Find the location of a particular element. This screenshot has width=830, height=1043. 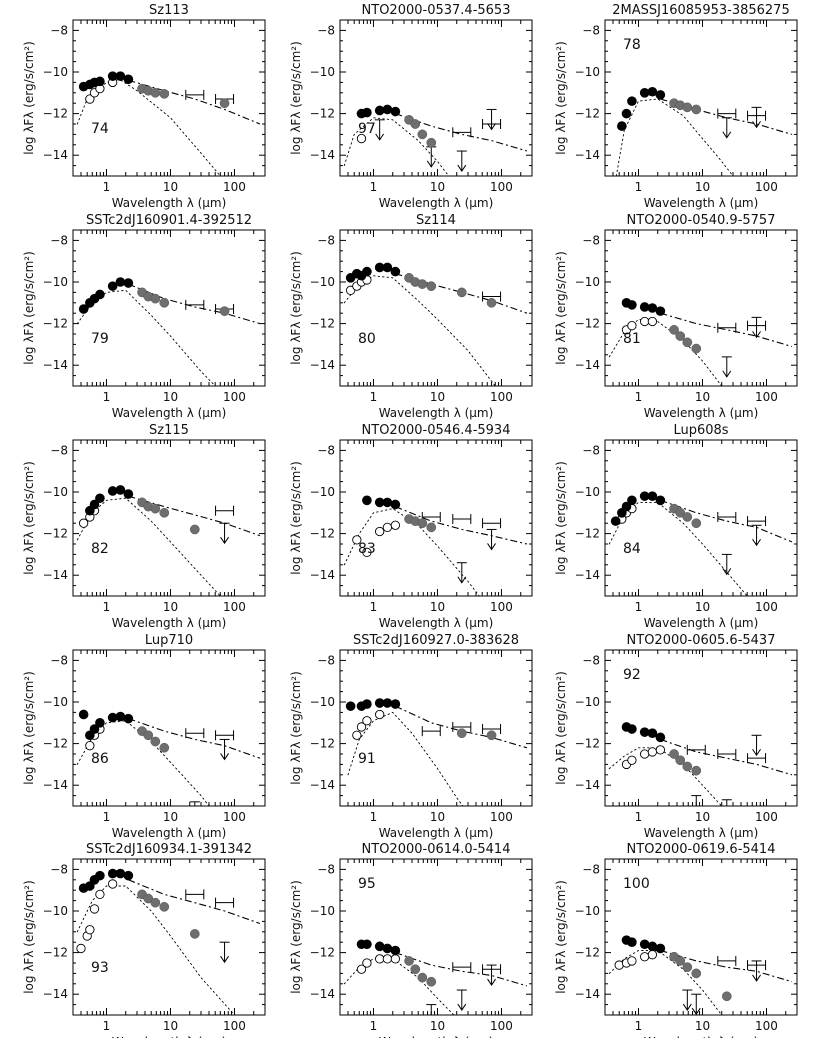

photosphere-model-curve is located at coordinates (148, 546).